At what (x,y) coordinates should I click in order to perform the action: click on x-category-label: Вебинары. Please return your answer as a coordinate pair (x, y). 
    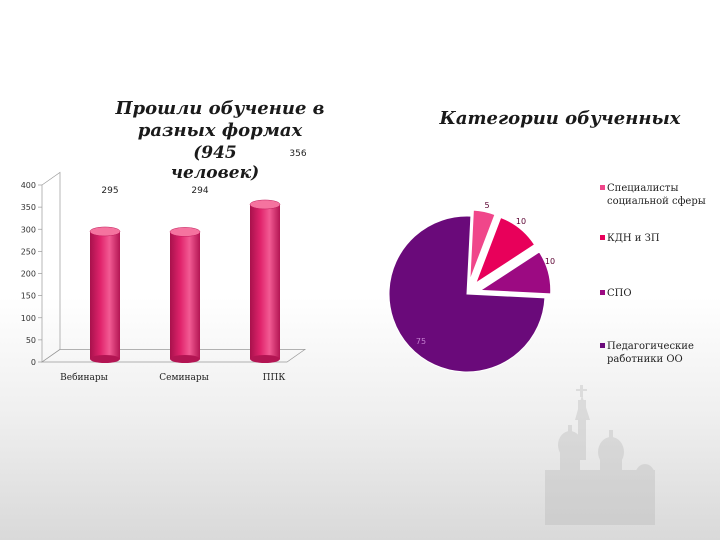
    Looking at the image, I should click on (84, 377).